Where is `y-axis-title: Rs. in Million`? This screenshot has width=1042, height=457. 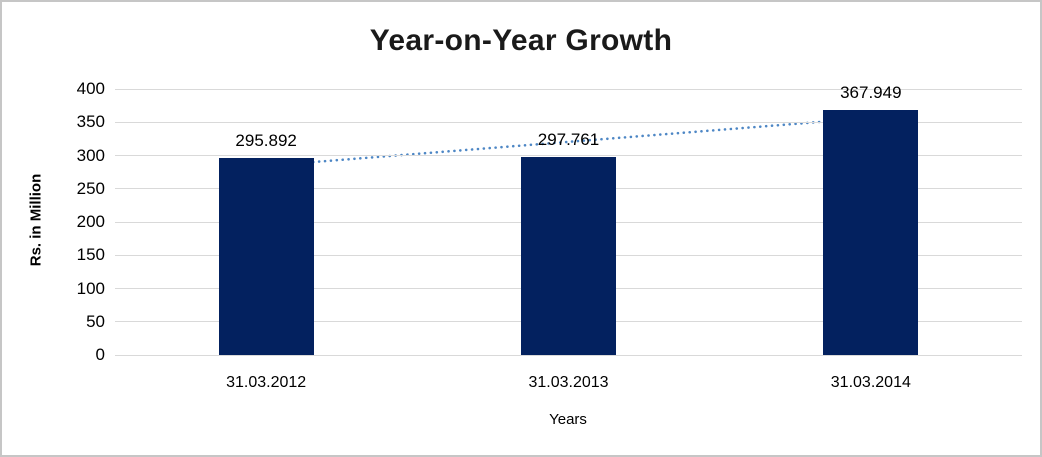
y-axis-title: Rs. in Million is located at coordinates (36, 220).